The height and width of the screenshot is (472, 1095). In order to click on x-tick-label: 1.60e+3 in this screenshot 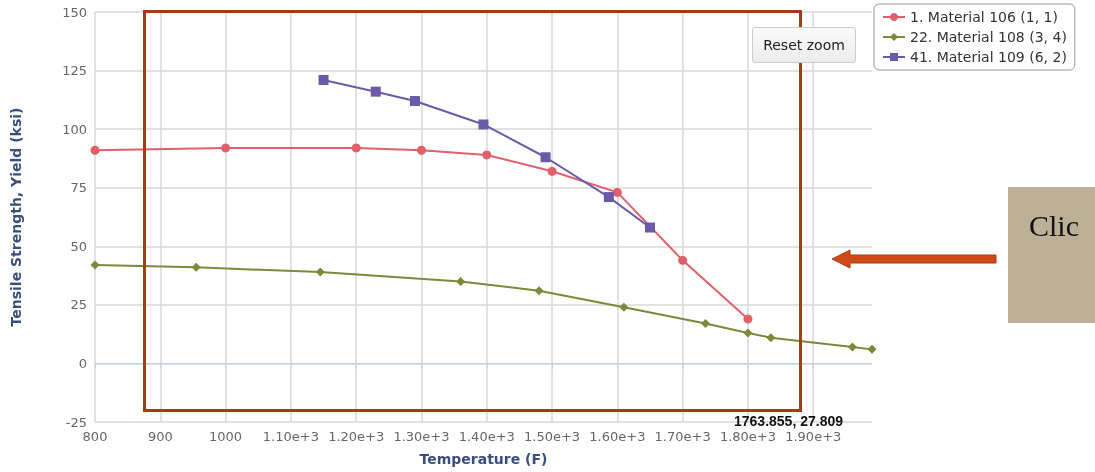, I will do `click(617, 436)`.